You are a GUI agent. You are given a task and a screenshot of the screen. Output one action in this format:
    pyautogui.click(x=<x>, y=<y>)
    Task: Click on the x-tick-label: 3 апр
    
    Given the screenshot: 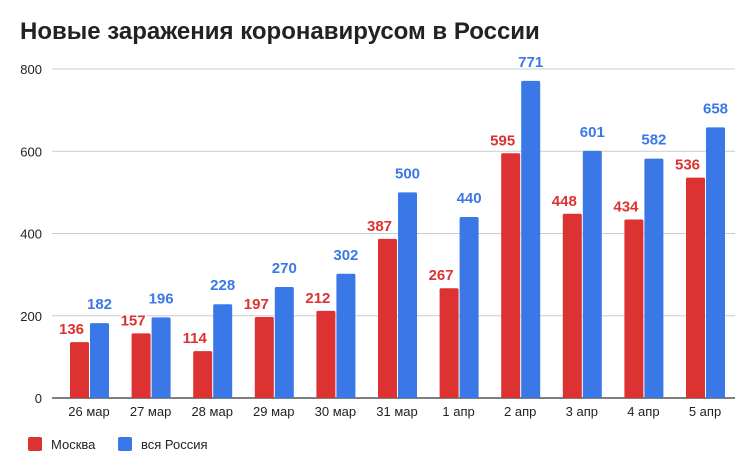 What is the action you would take?
    pyautogui.click(x=582, y=411)
    